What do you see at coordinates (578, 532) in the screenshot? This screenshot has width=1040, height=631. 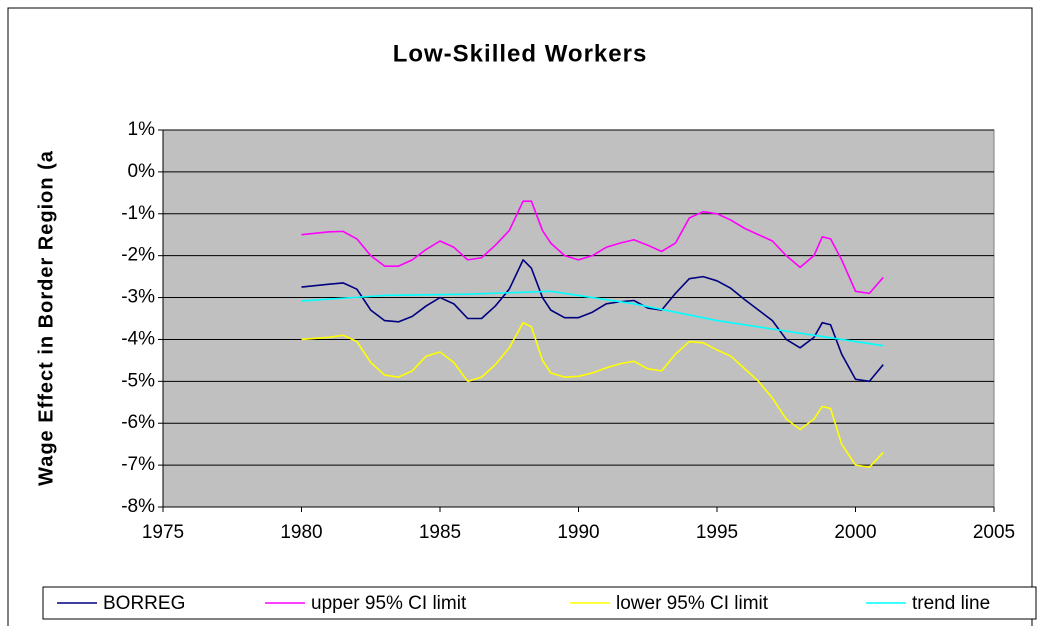 I see `x-tick-label: 1990` at bounding box center [578, 532].